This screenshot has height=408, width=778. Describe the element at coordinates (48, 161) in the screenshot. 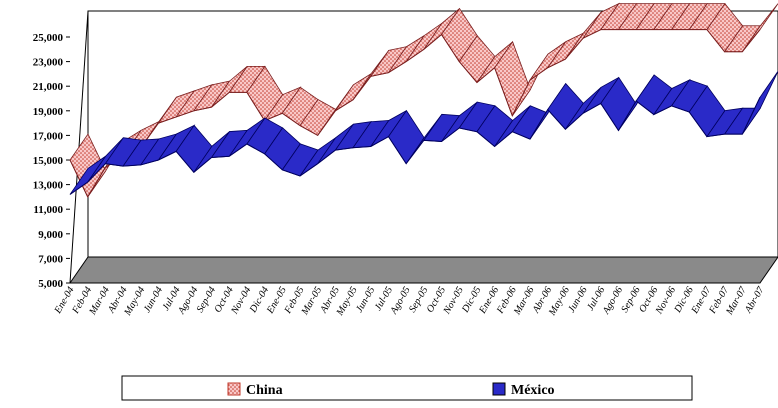

I see `y-tick-label: 15,000` at that location.